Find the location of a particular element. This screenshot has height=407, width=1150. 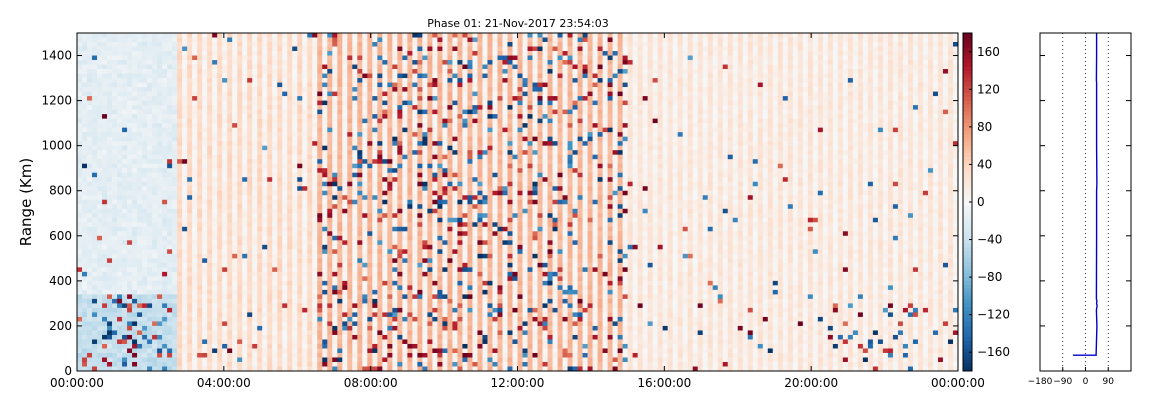

chart-title: Phase 01: 21-Nov-2017 23:54:03 is located at coordinates (518, 23).